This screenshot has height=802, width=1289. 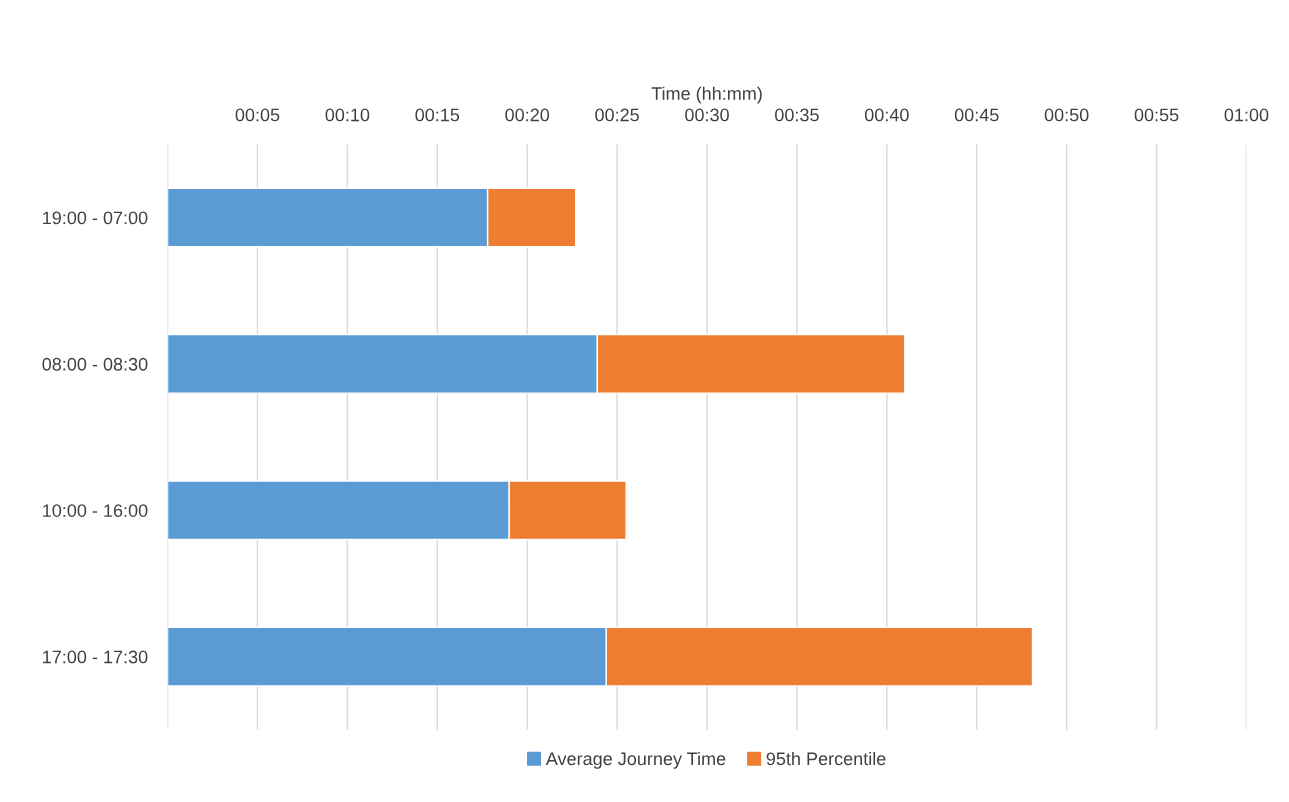 I want to click on x-axis-title: Time (hh:mm), so click(x=706, y=95).